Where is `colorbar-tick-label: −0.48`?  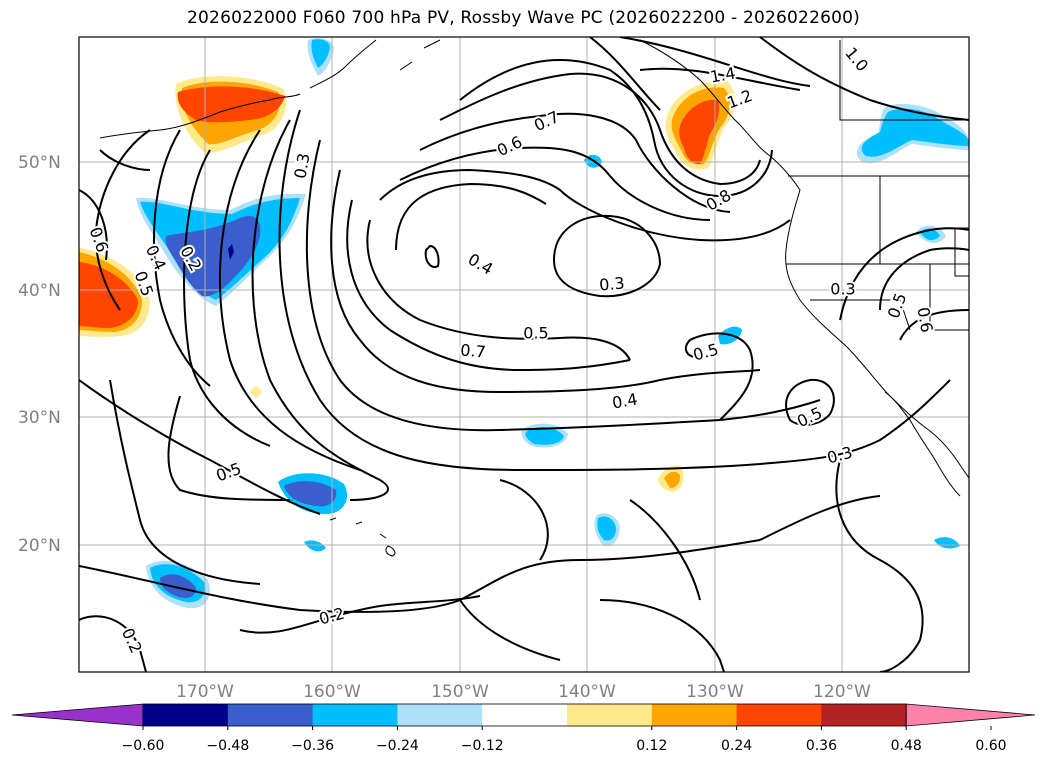
colorbar-tick-label: −0.48 is located at coordinates (227, 746).